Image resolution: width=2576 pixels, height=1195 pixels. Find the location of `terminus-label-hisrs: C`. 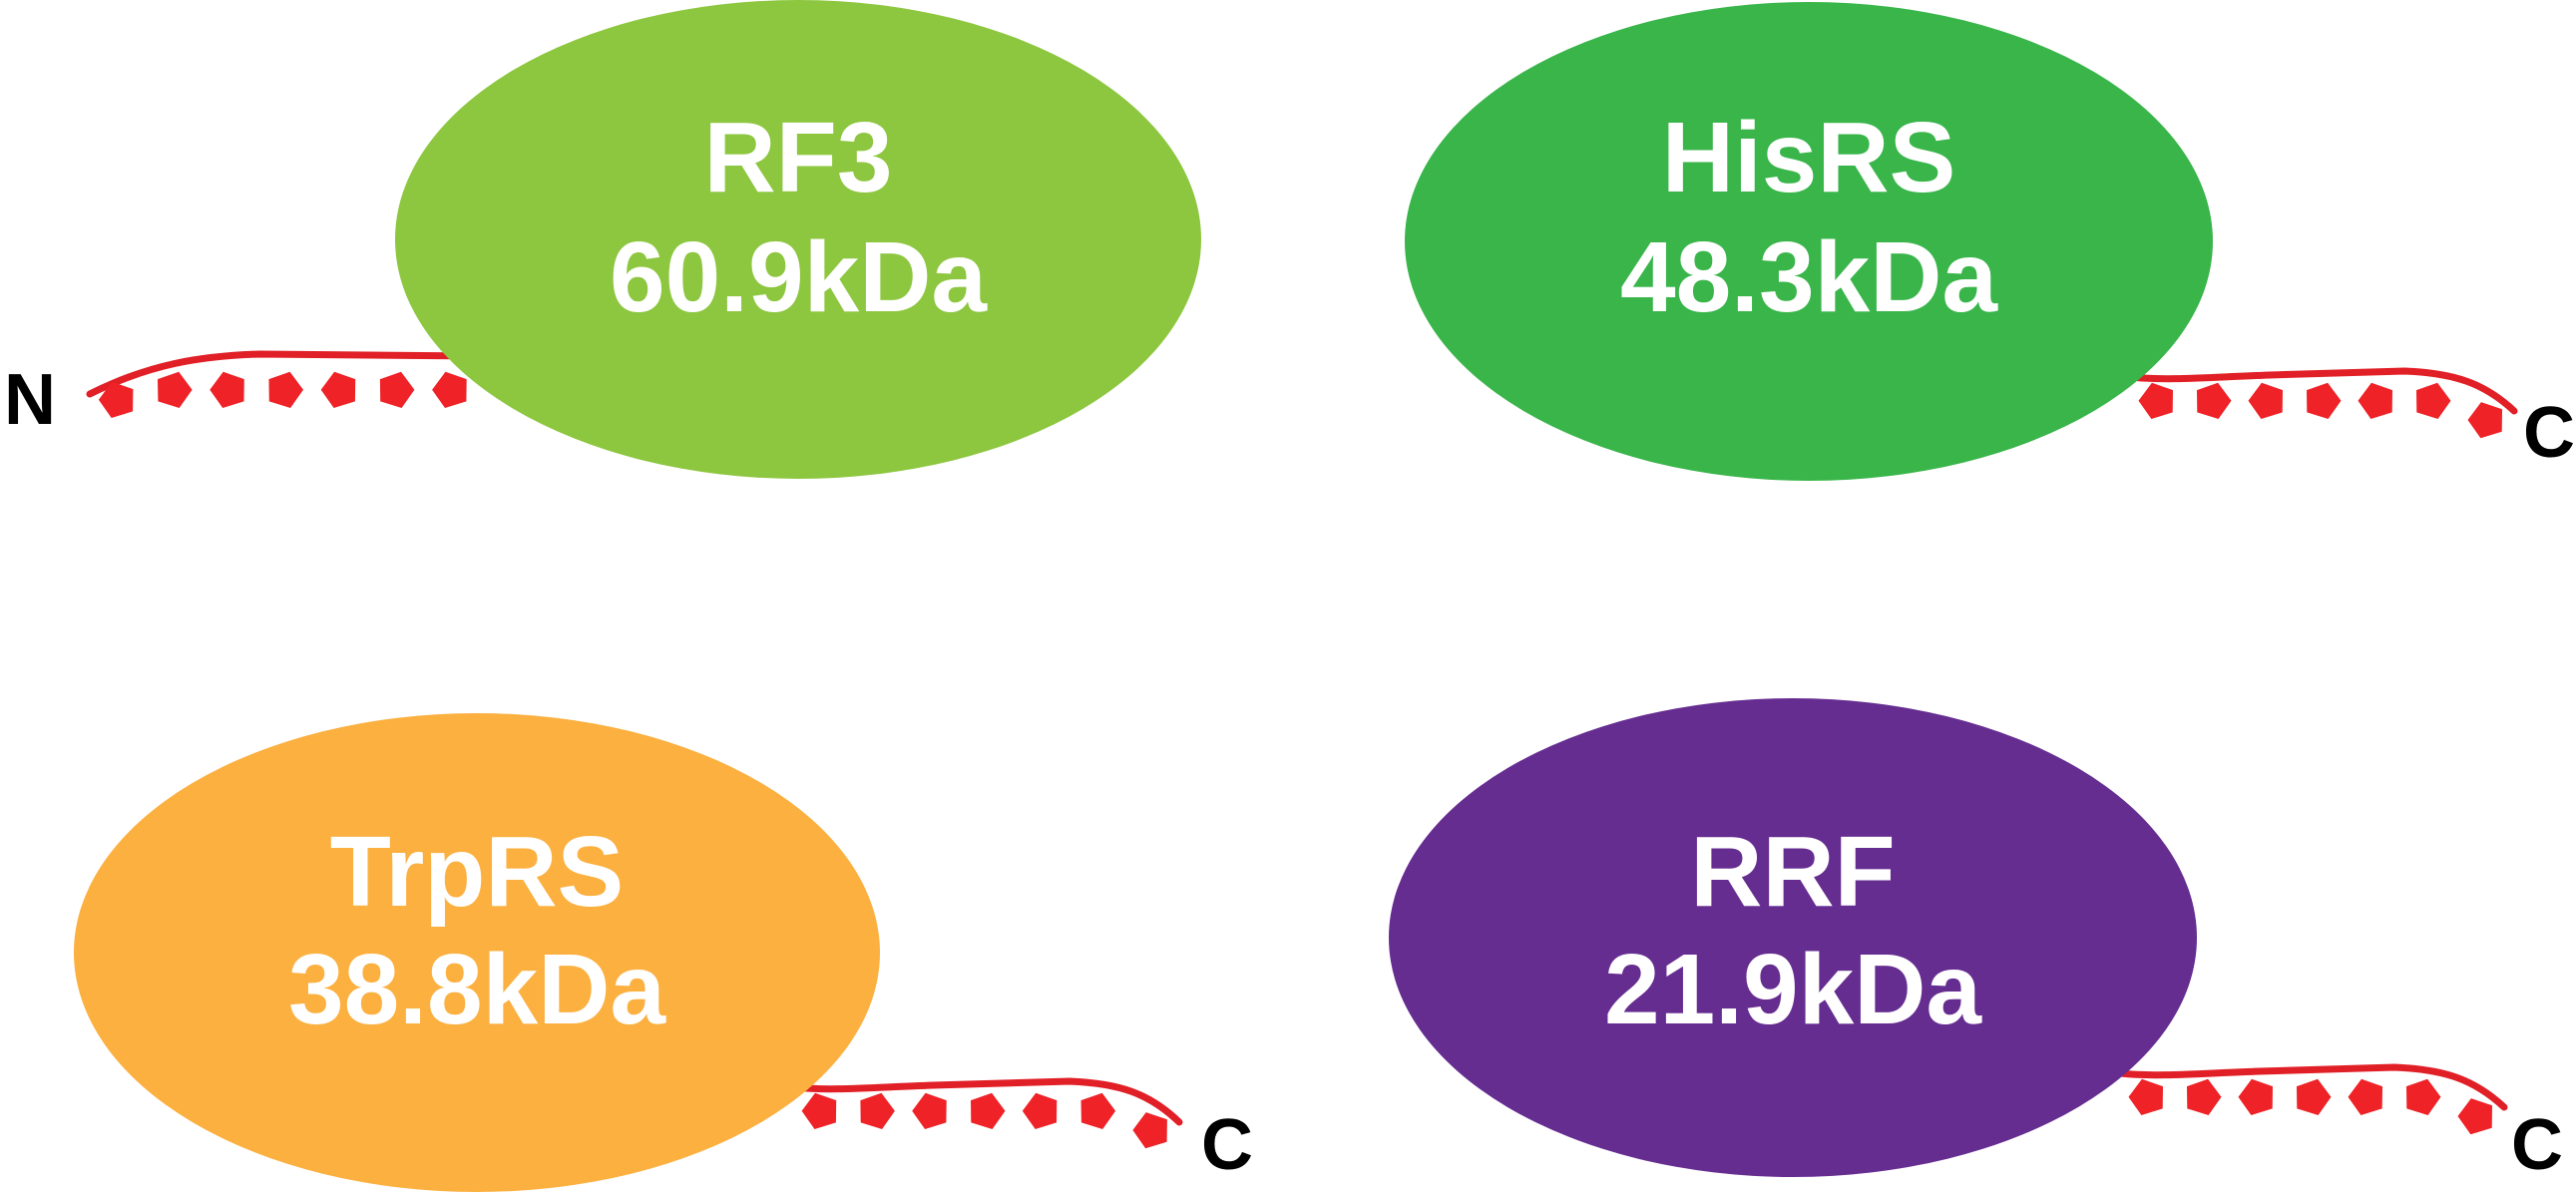

terminus-label-hisrs: C is located at coordinates (2549, 433).